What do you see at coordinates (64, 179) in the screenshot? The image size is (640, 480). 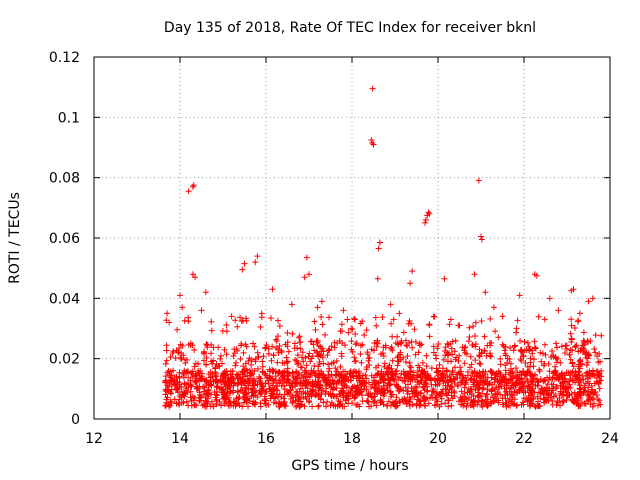 I see `y-tick-label: 0.08` at bounding box center [64, 179].